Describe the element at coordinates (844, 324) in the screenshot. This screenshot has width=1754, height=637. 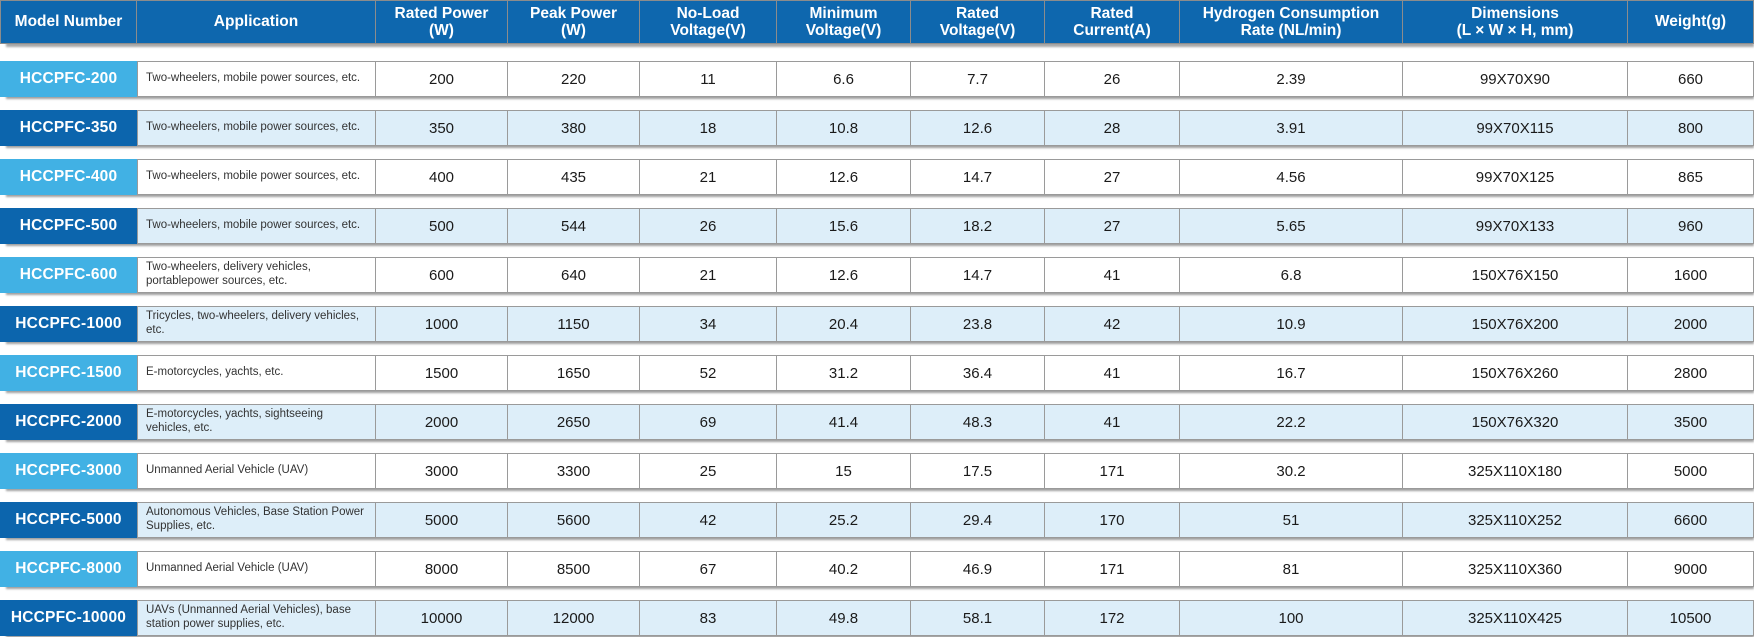
I see `data-cell-minimum-voltage: 20.4` at that location.